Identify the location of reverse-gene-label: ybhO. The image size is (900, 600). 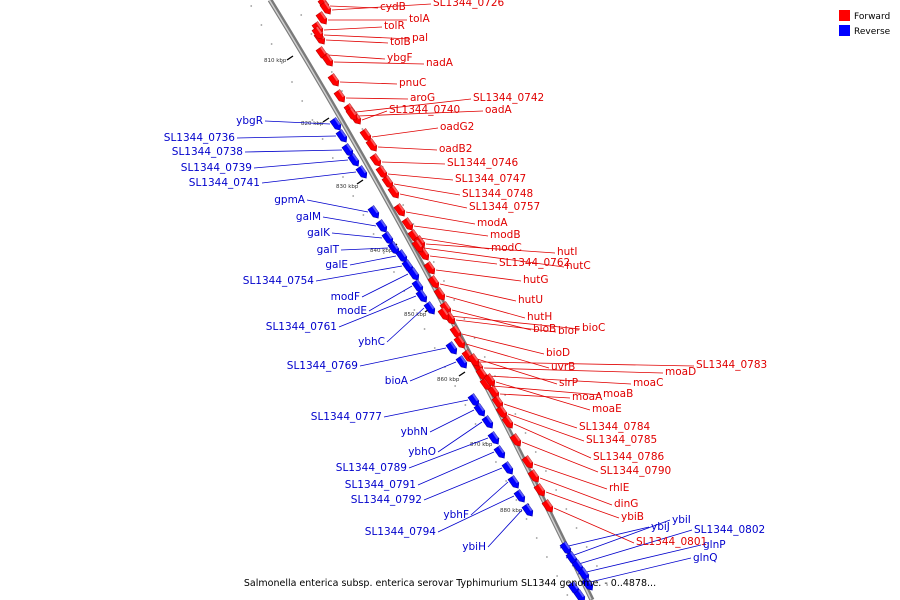
(422, 452).